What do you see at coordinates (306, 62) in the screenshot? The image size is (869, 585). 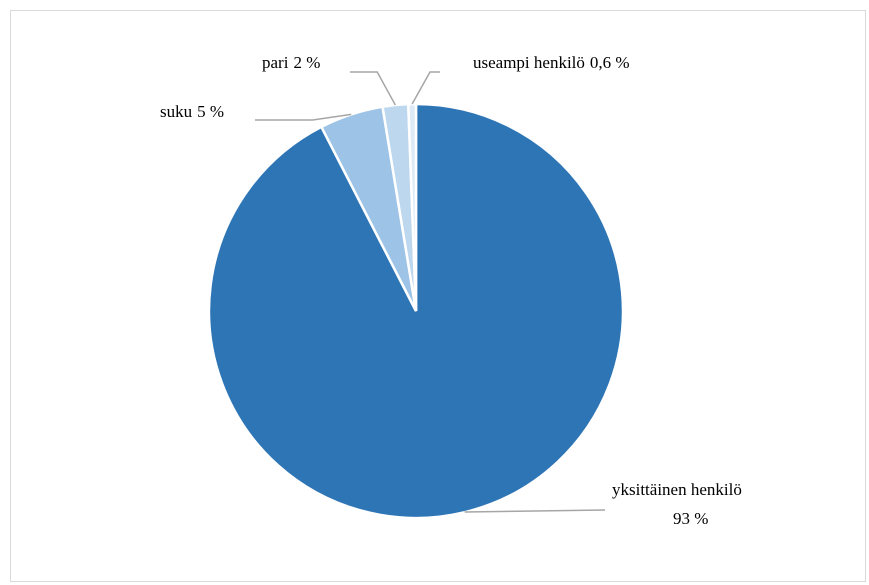 I see `value-label: 2 %` at bounding box center [306, 62].